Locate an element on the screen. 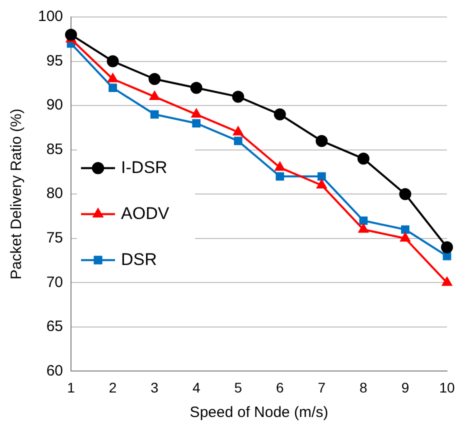  x-tick-label: 5 is located at coordinates (238, 387).